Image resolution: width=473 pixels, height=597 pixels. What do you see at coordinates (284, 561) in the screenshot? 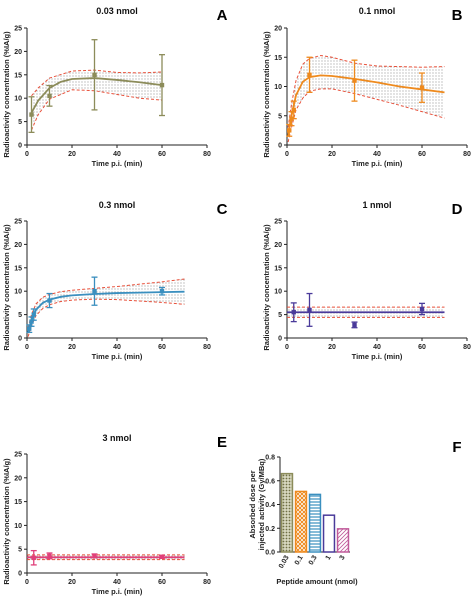
I see `x-tick-label: 0.03` at bounding box center [284, 561].